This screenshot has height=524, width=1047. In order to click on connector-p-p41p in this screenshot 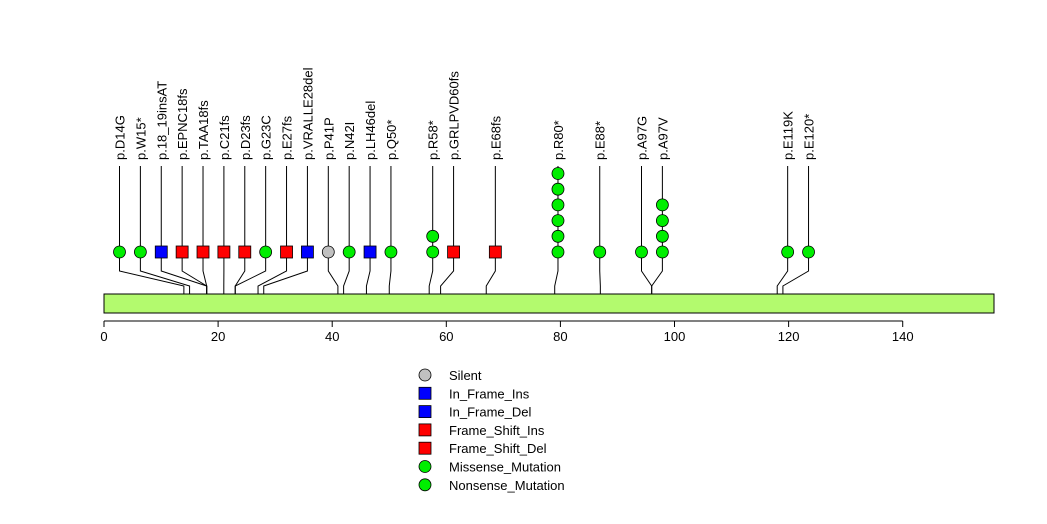, I will do `click(333, 230)`.